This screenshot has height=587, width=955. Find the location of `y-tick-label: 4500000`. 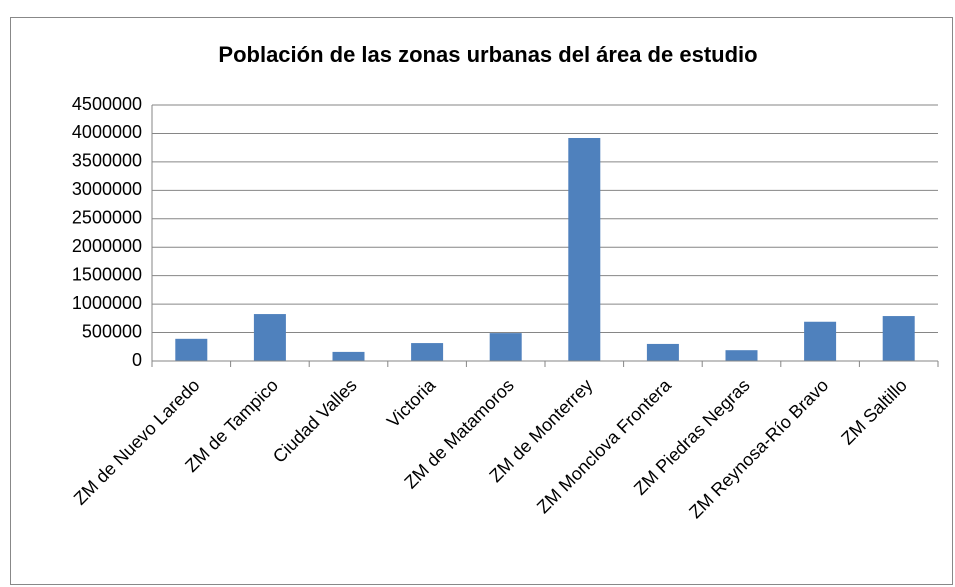

y-tick-label: 4500000 is located at coordinates (107, 104).